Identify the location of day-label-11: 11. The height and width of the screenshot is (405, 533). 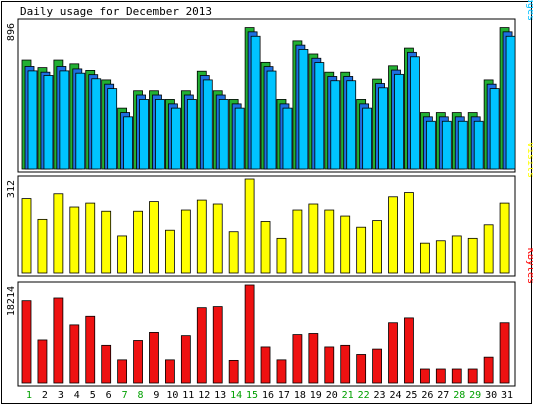
(188, 395).